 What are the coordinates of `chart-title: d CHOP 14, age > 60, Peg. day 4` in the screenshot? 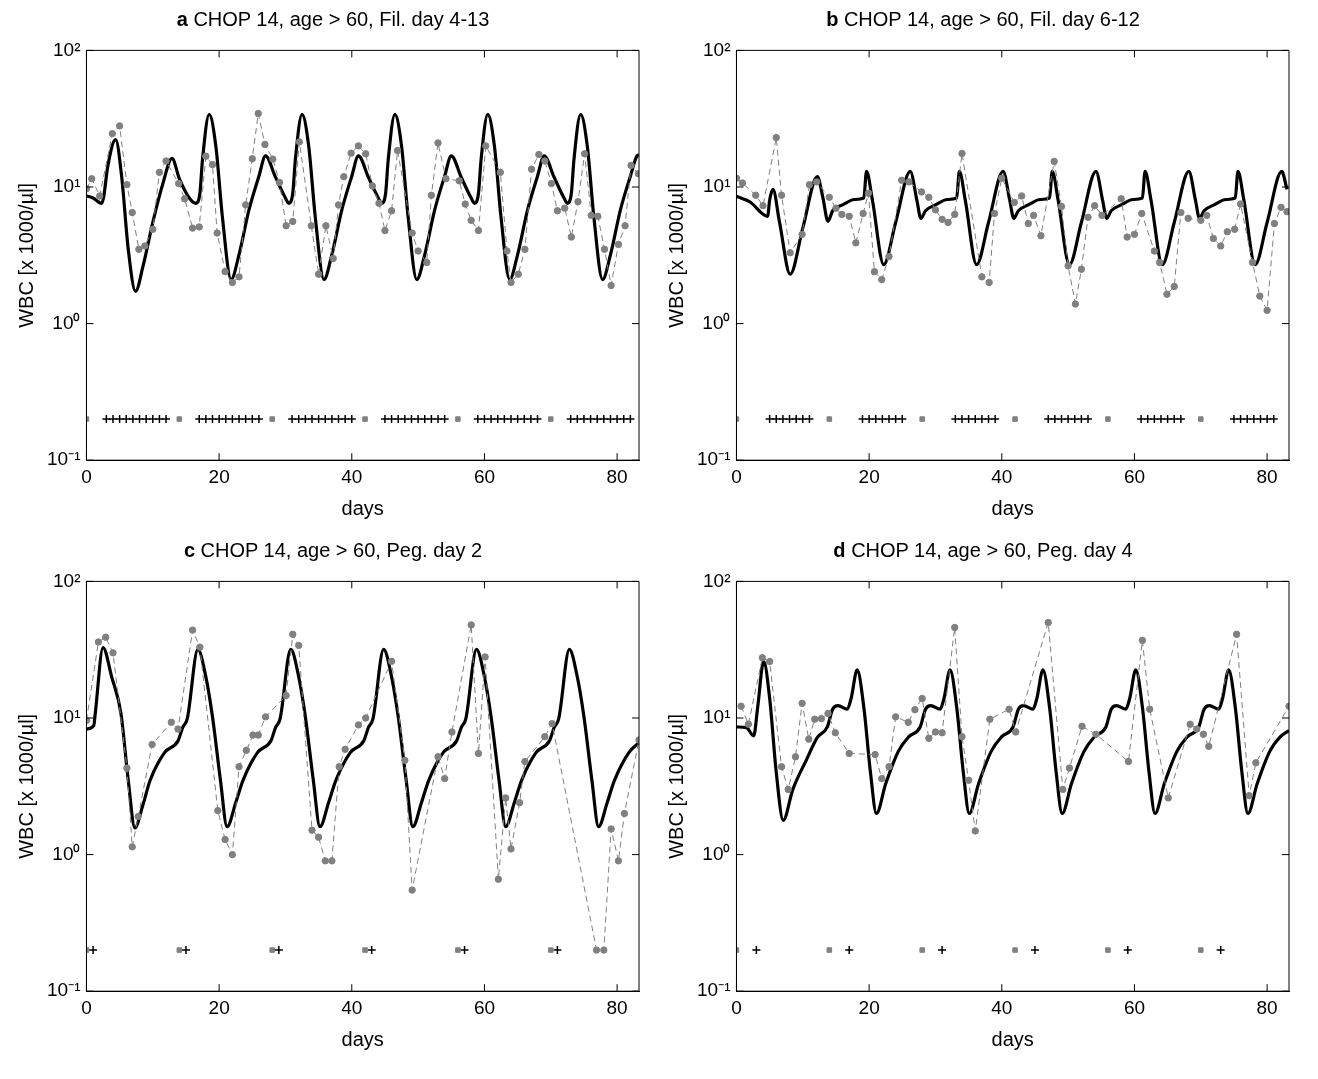 It's located at (983, 550).